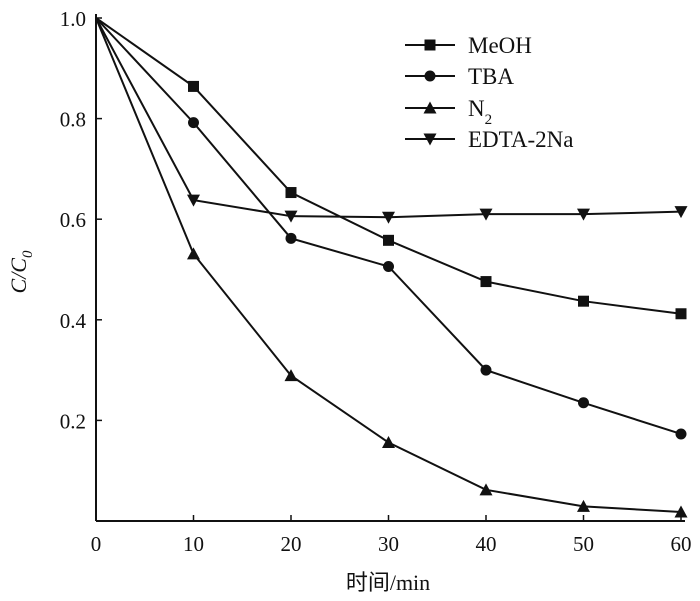 This screenshot has height=601, width=700. Describe the element at coordinates (459, 76) in the screenshot. I see `legend-item-tba: TBA` at that location.